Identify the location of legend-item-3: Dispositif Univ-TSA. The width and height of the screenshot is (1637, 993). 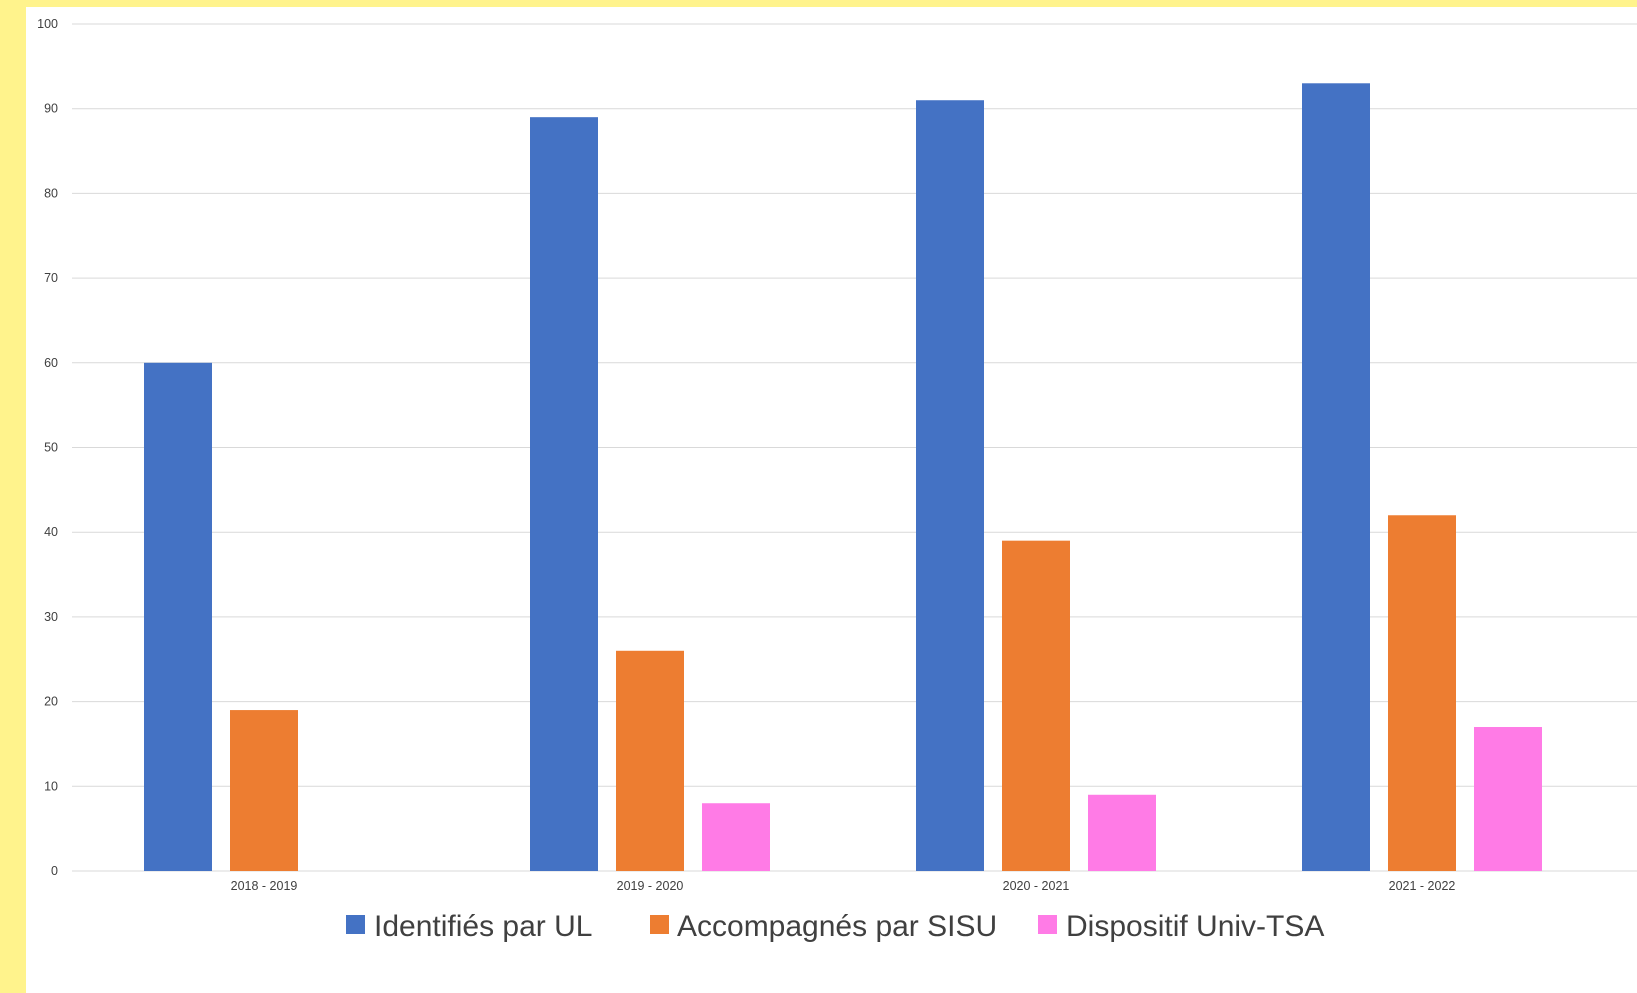
(1181, 926).